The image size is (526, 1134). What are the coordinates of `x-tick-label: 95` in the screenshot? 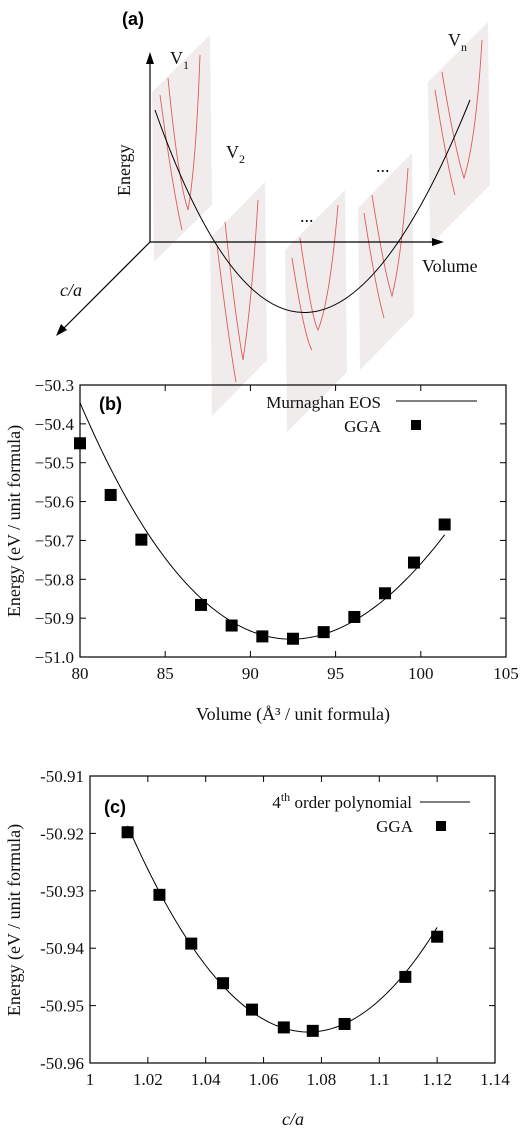 It's located at (335, 673).